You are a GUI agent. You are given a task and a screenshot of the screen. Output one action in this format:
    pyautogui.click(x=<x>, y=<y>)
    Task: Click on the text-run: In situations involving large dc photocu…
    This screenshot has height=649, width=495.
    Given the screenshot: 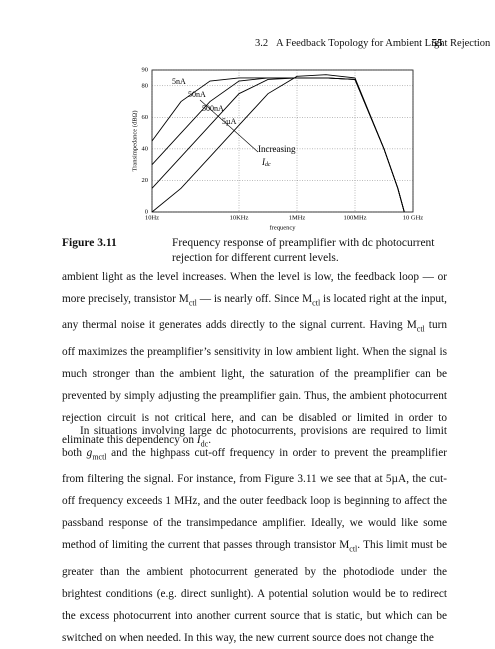 What is the action you would take?
    pyautogui.click(x=254, y=442)
    